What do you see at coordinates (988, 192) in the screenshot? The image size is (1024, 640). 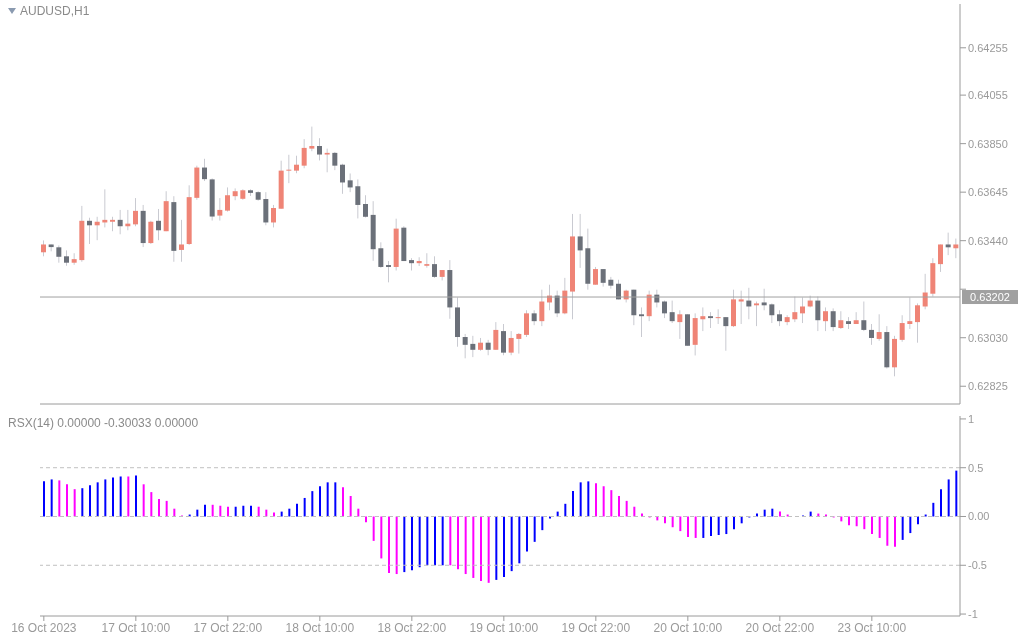 I see `y-tick-label: 0.63645` at bounding box center [988, 192].